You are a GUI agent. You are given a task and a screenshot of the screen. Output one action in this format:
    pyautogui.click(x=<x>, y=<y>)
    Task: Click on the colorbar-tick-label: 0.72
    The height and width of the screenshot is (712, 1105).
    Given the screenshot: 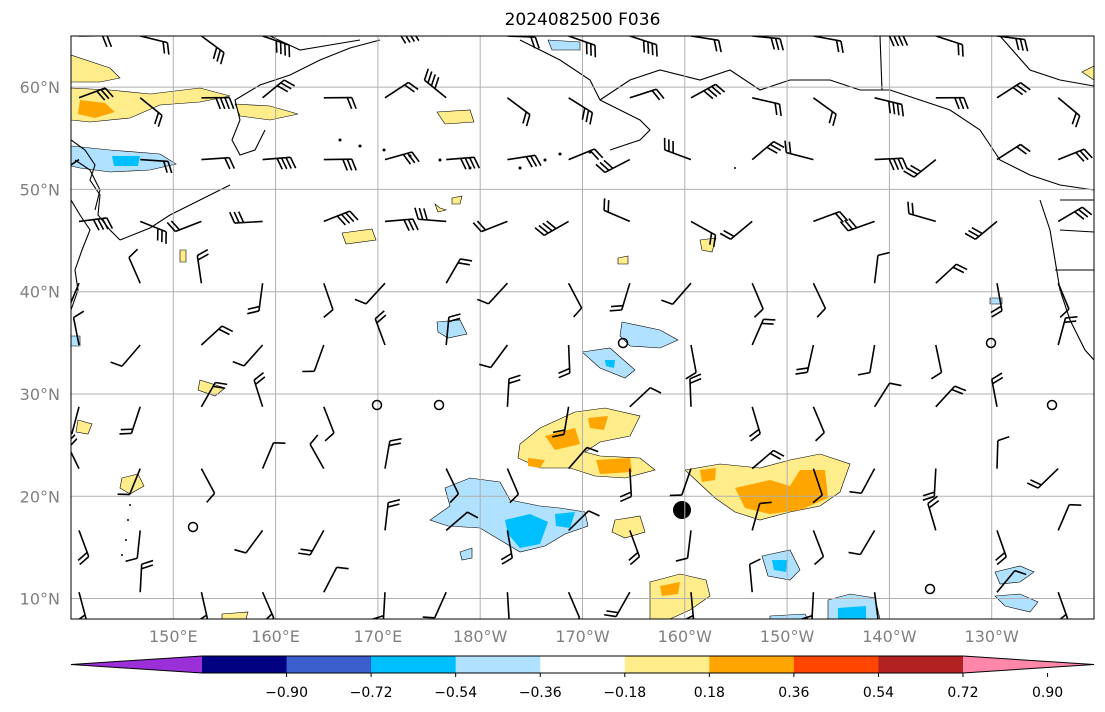 What is the action you would take?
    pyautogui.click(x=962, y=693)
    